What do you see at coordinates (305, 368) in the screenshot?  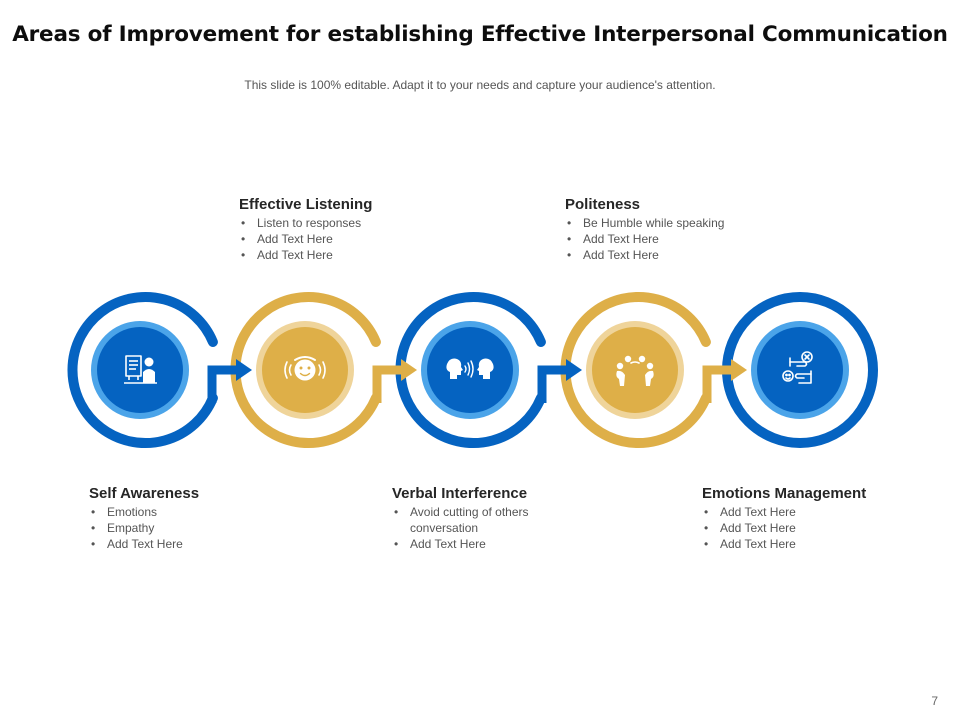 I see `listening-face-icon` at bounding box center [305, 368].